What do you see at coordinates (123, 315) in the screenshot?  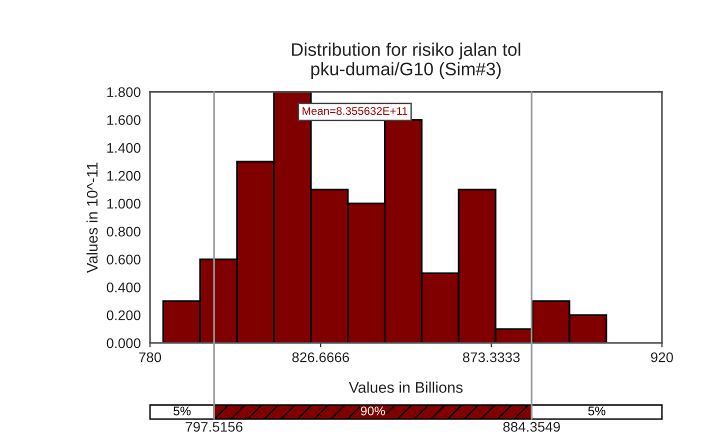 I see `y-tick-label: 0.200` at bounding box center [123, 315].